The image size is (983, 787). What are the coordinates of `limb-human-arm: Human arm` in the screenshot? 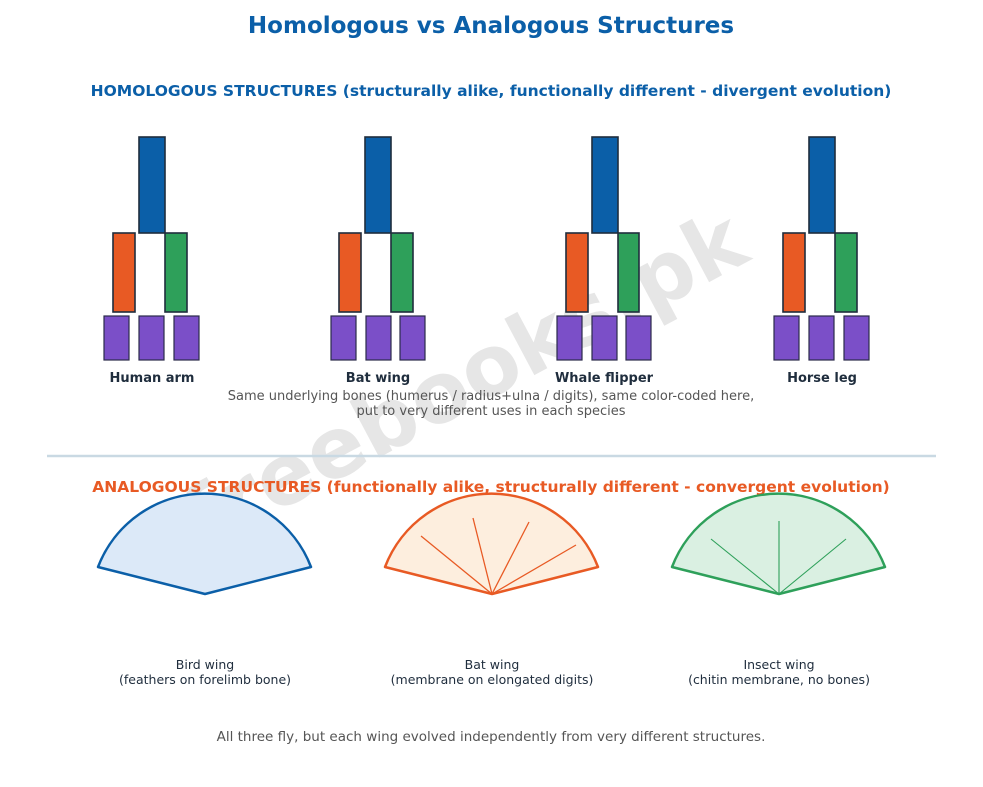 It's located at (151, 261).